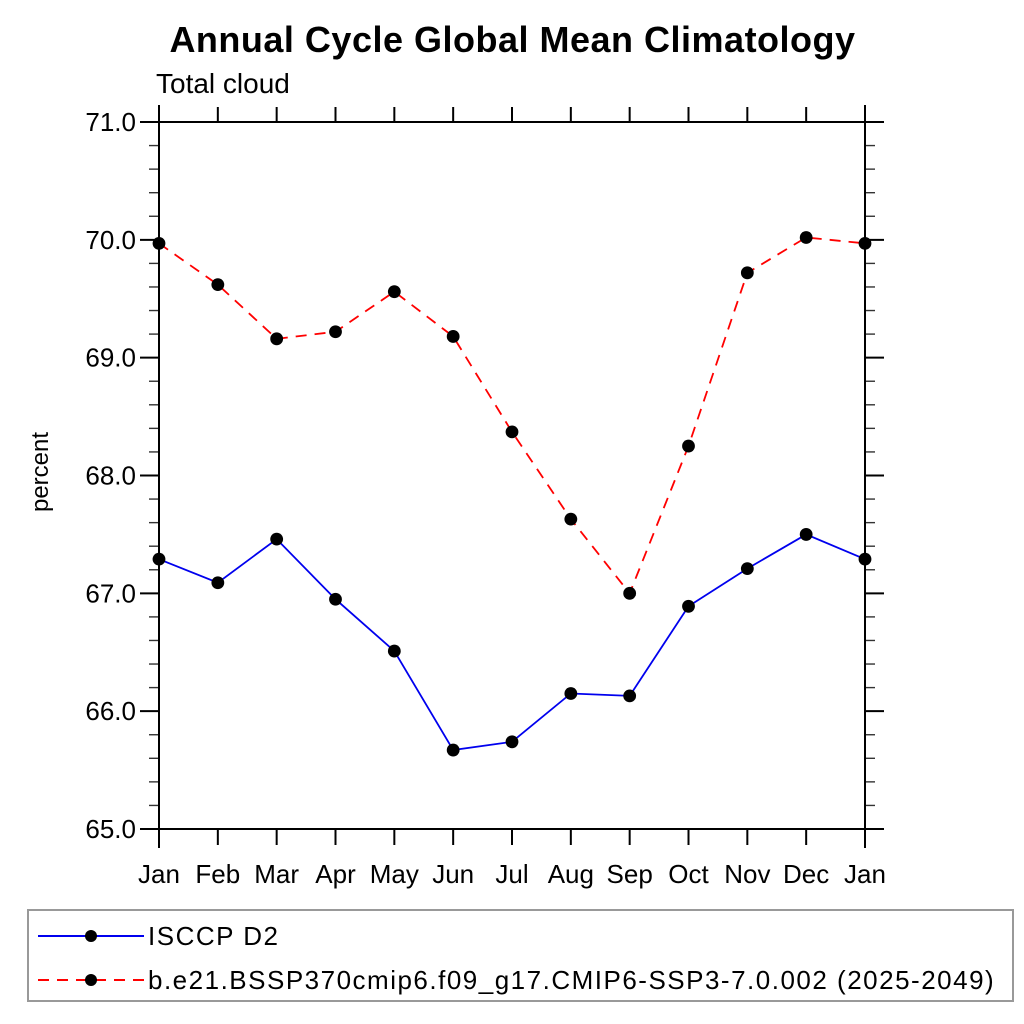 This screenshot has width=1024, height=1024. Describe the element at coordinates (110, 240) in the screenshot. I see `y-axis-tick-label: 70.0` at that location.